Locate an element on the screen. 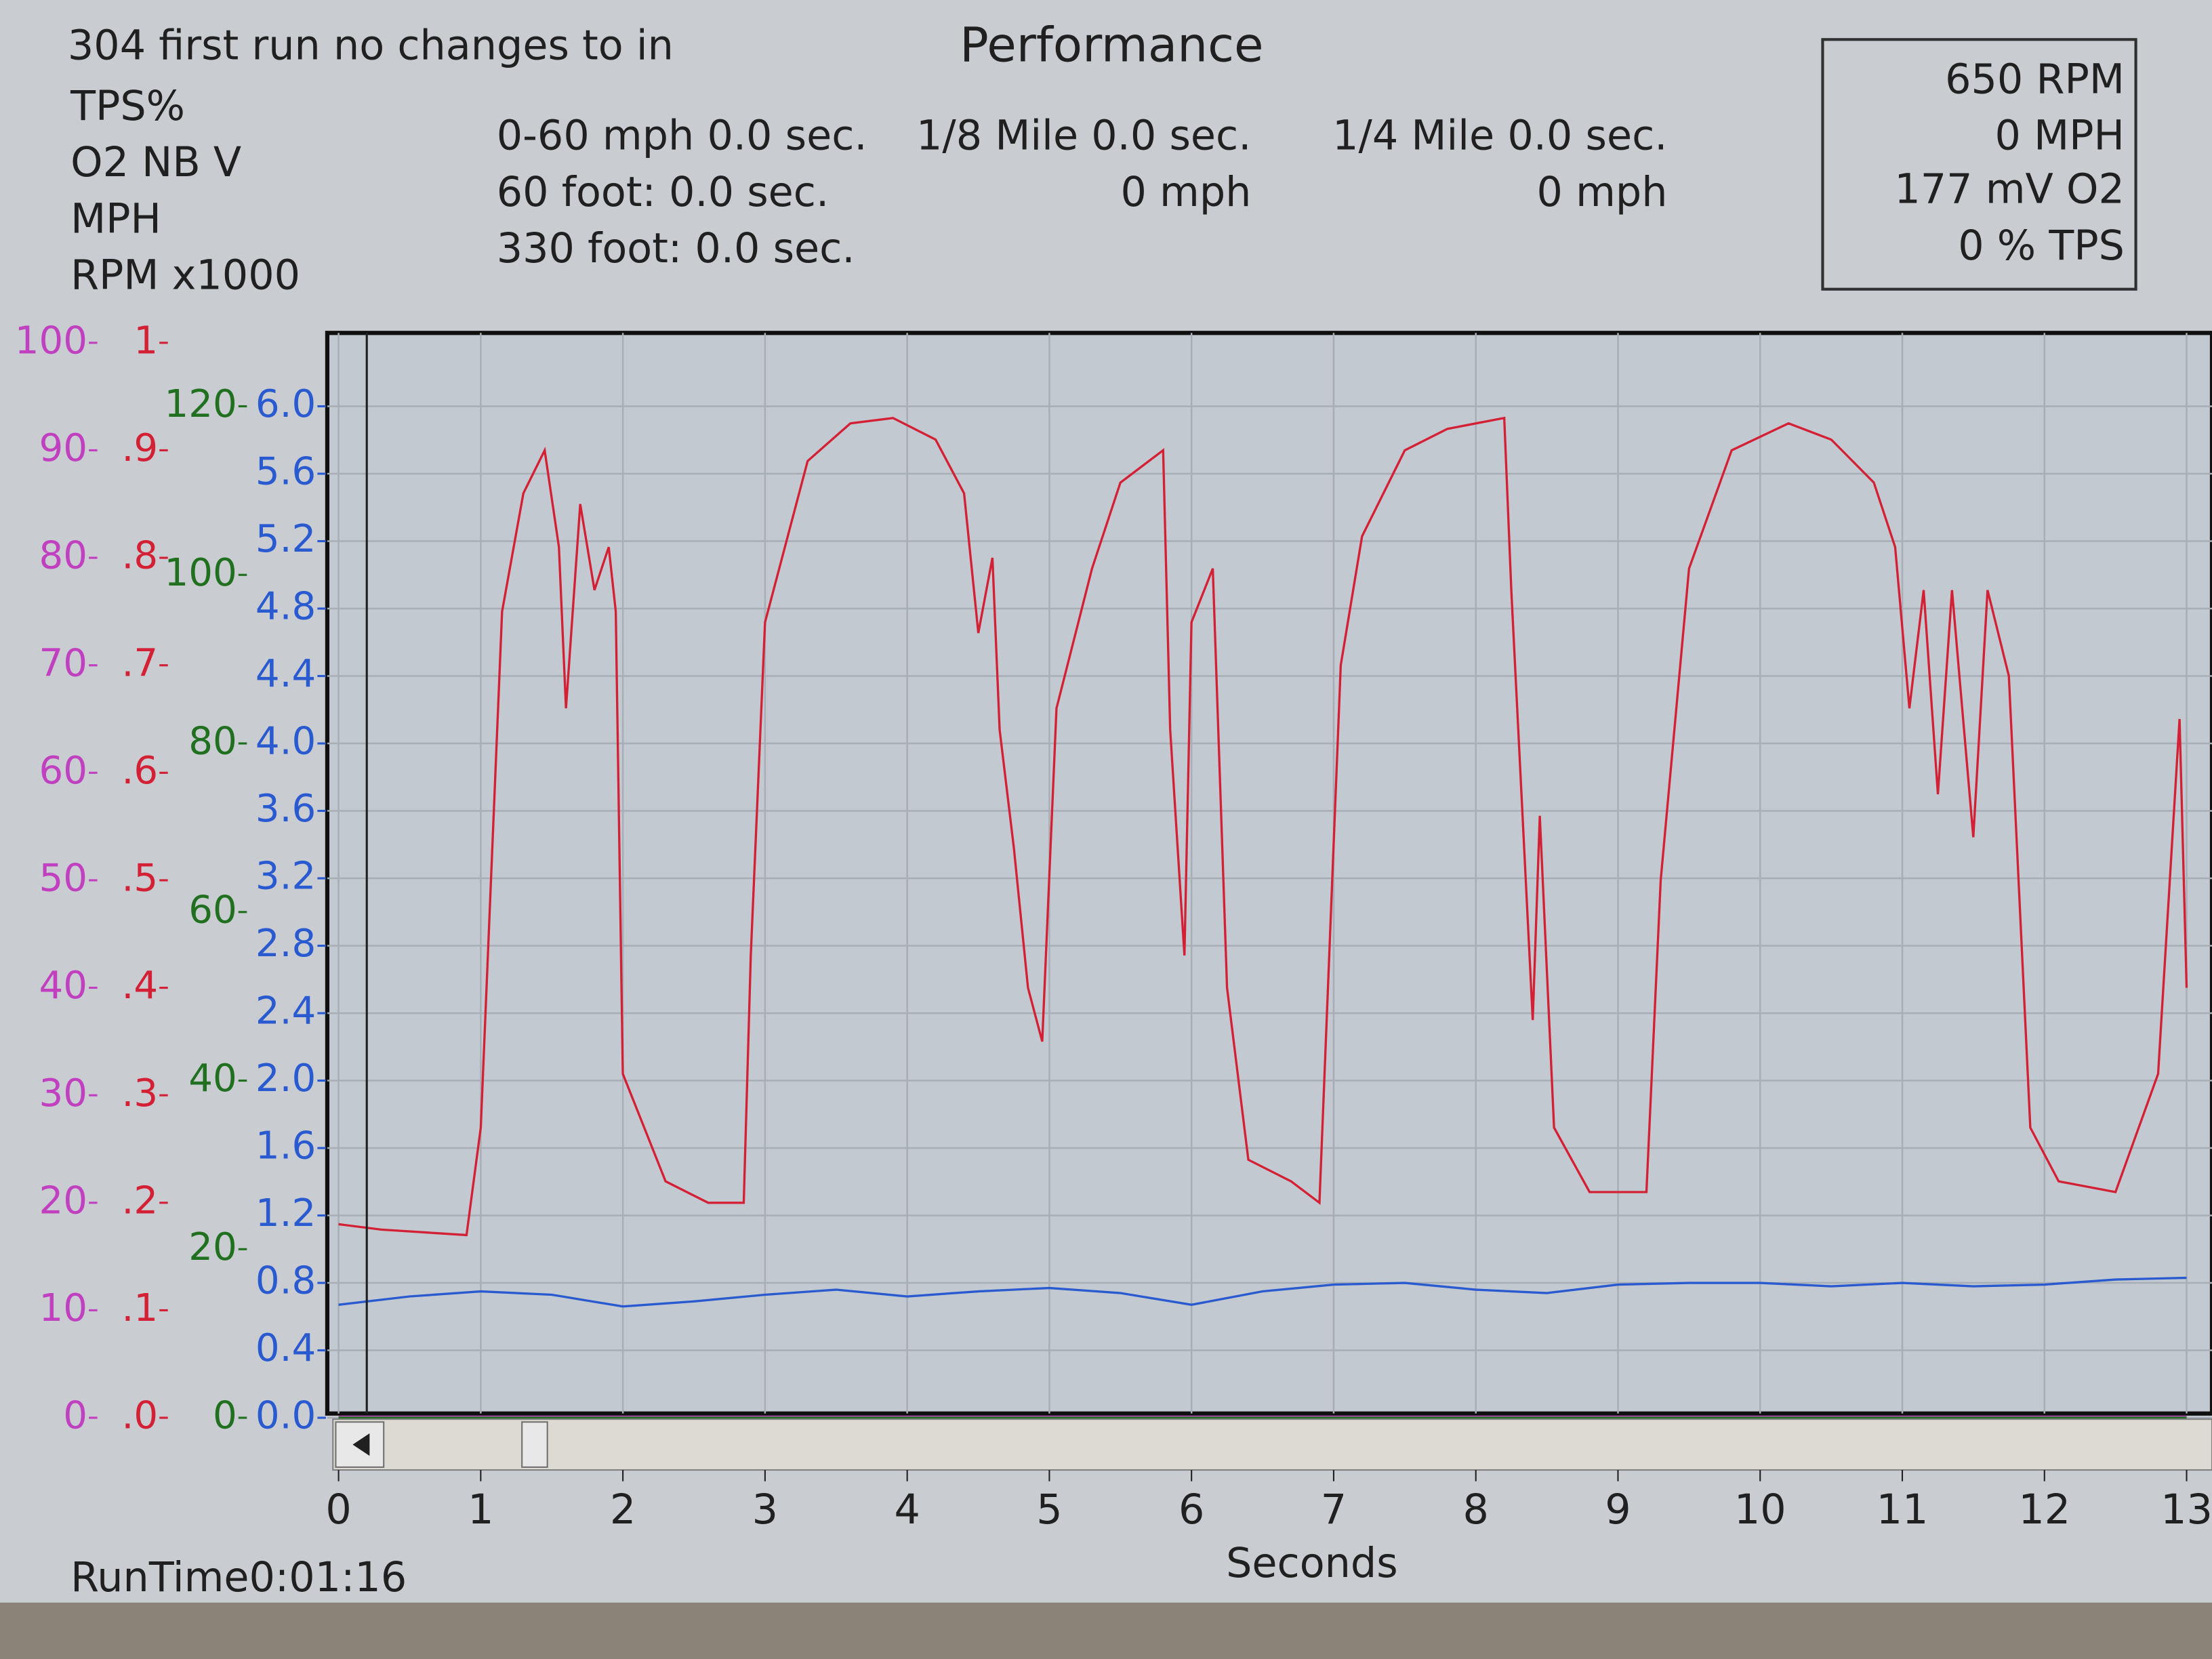 This screenshot has height=1659, width=2212. x-tick-label: 8 is located at coordinates (1476, 1510).